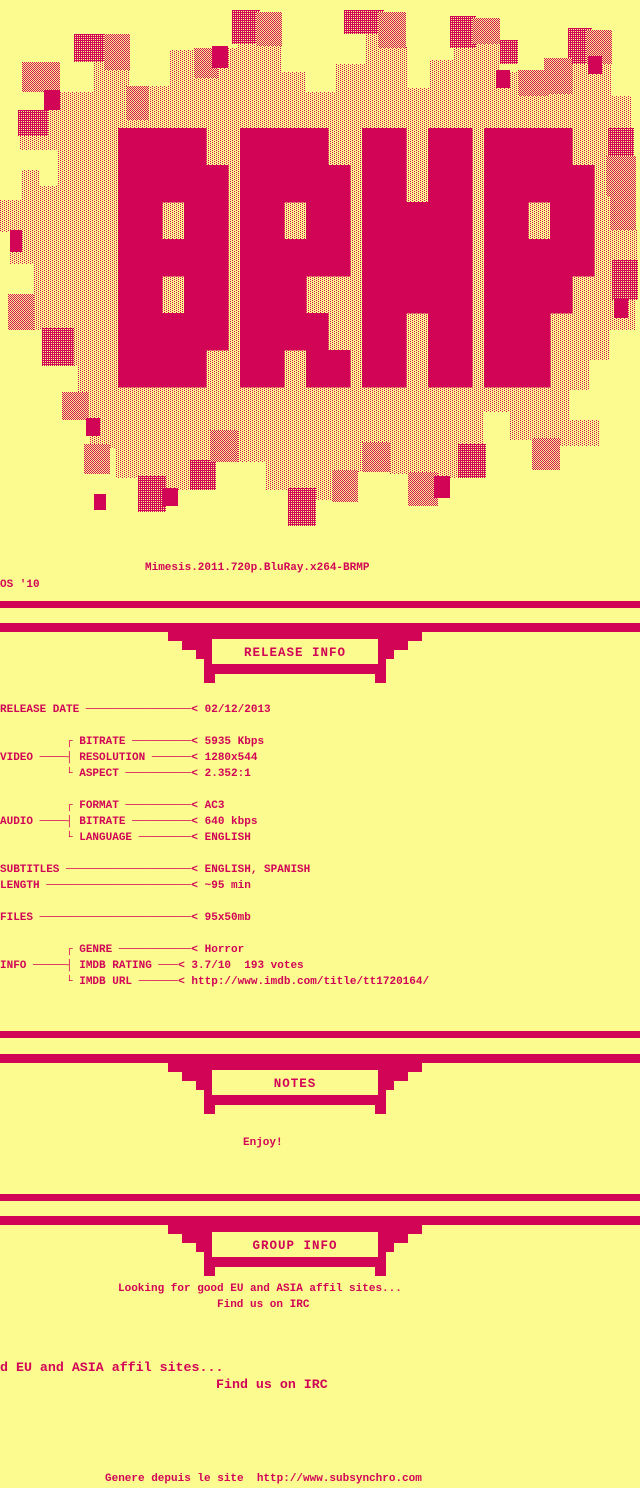  I want to click on release-name: Mimesis.2011.720p.BluRay.x264-BRMP, so click(257, 568).